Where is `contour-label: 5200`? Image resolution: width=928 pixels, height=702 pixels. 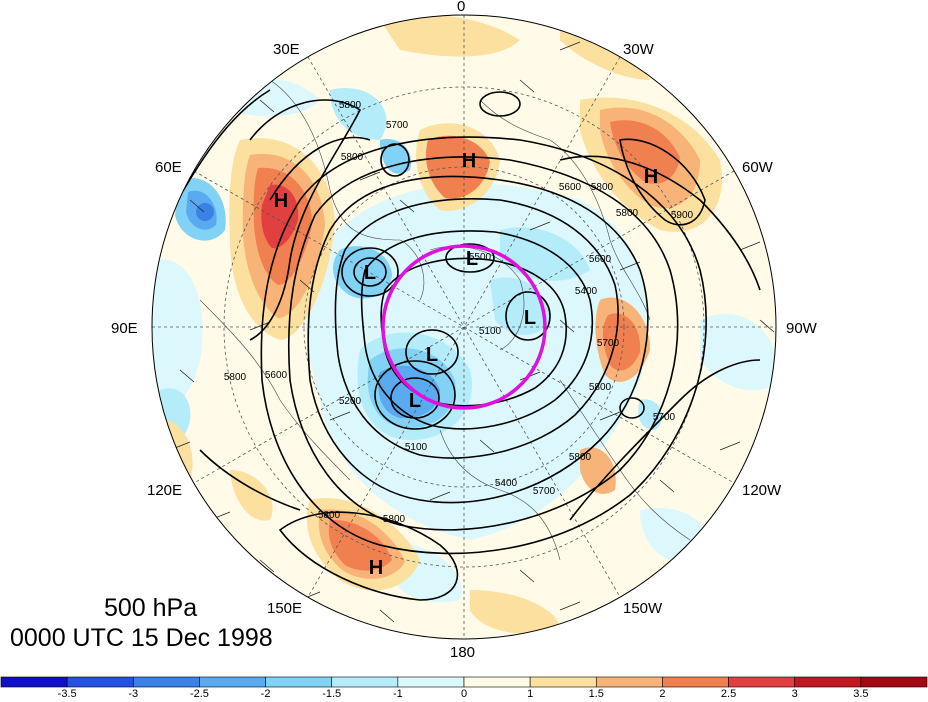
contour-label: 5200 is located at coordinates (350, 401).